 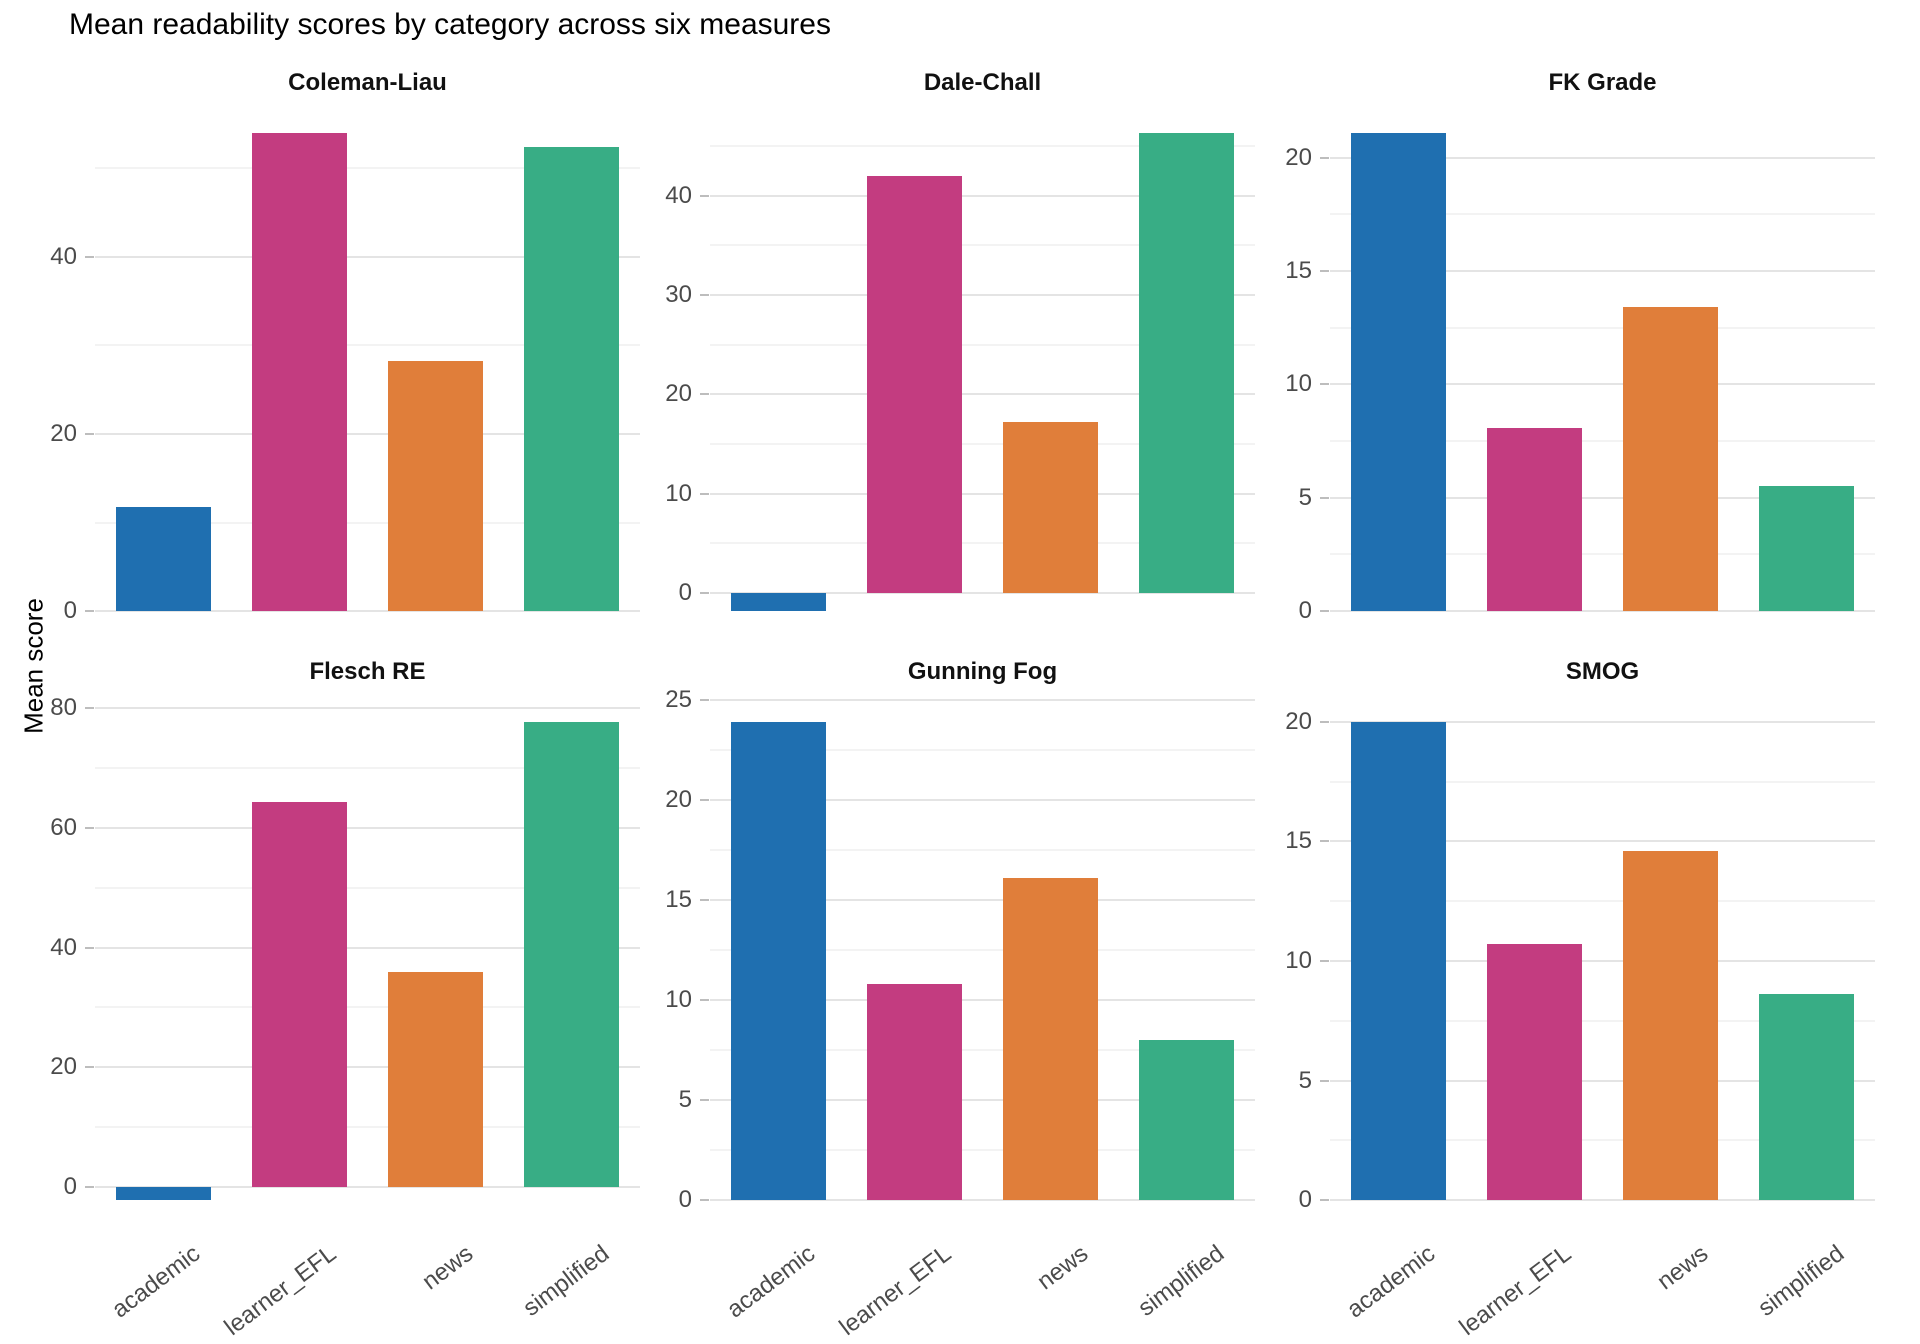 What do you see at coordinates (367, 671) in the screenshot?
I see `facet-title: Flesch RE` at bounding box center [367, 671].